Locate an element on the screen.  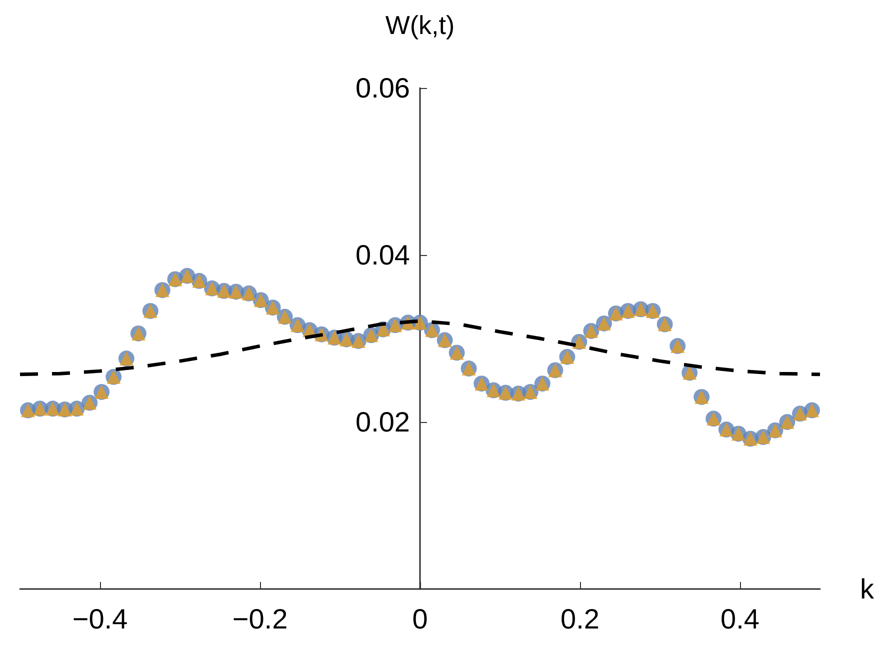
y-axis-title: W(k,t) is located at coordinates (420, 25).